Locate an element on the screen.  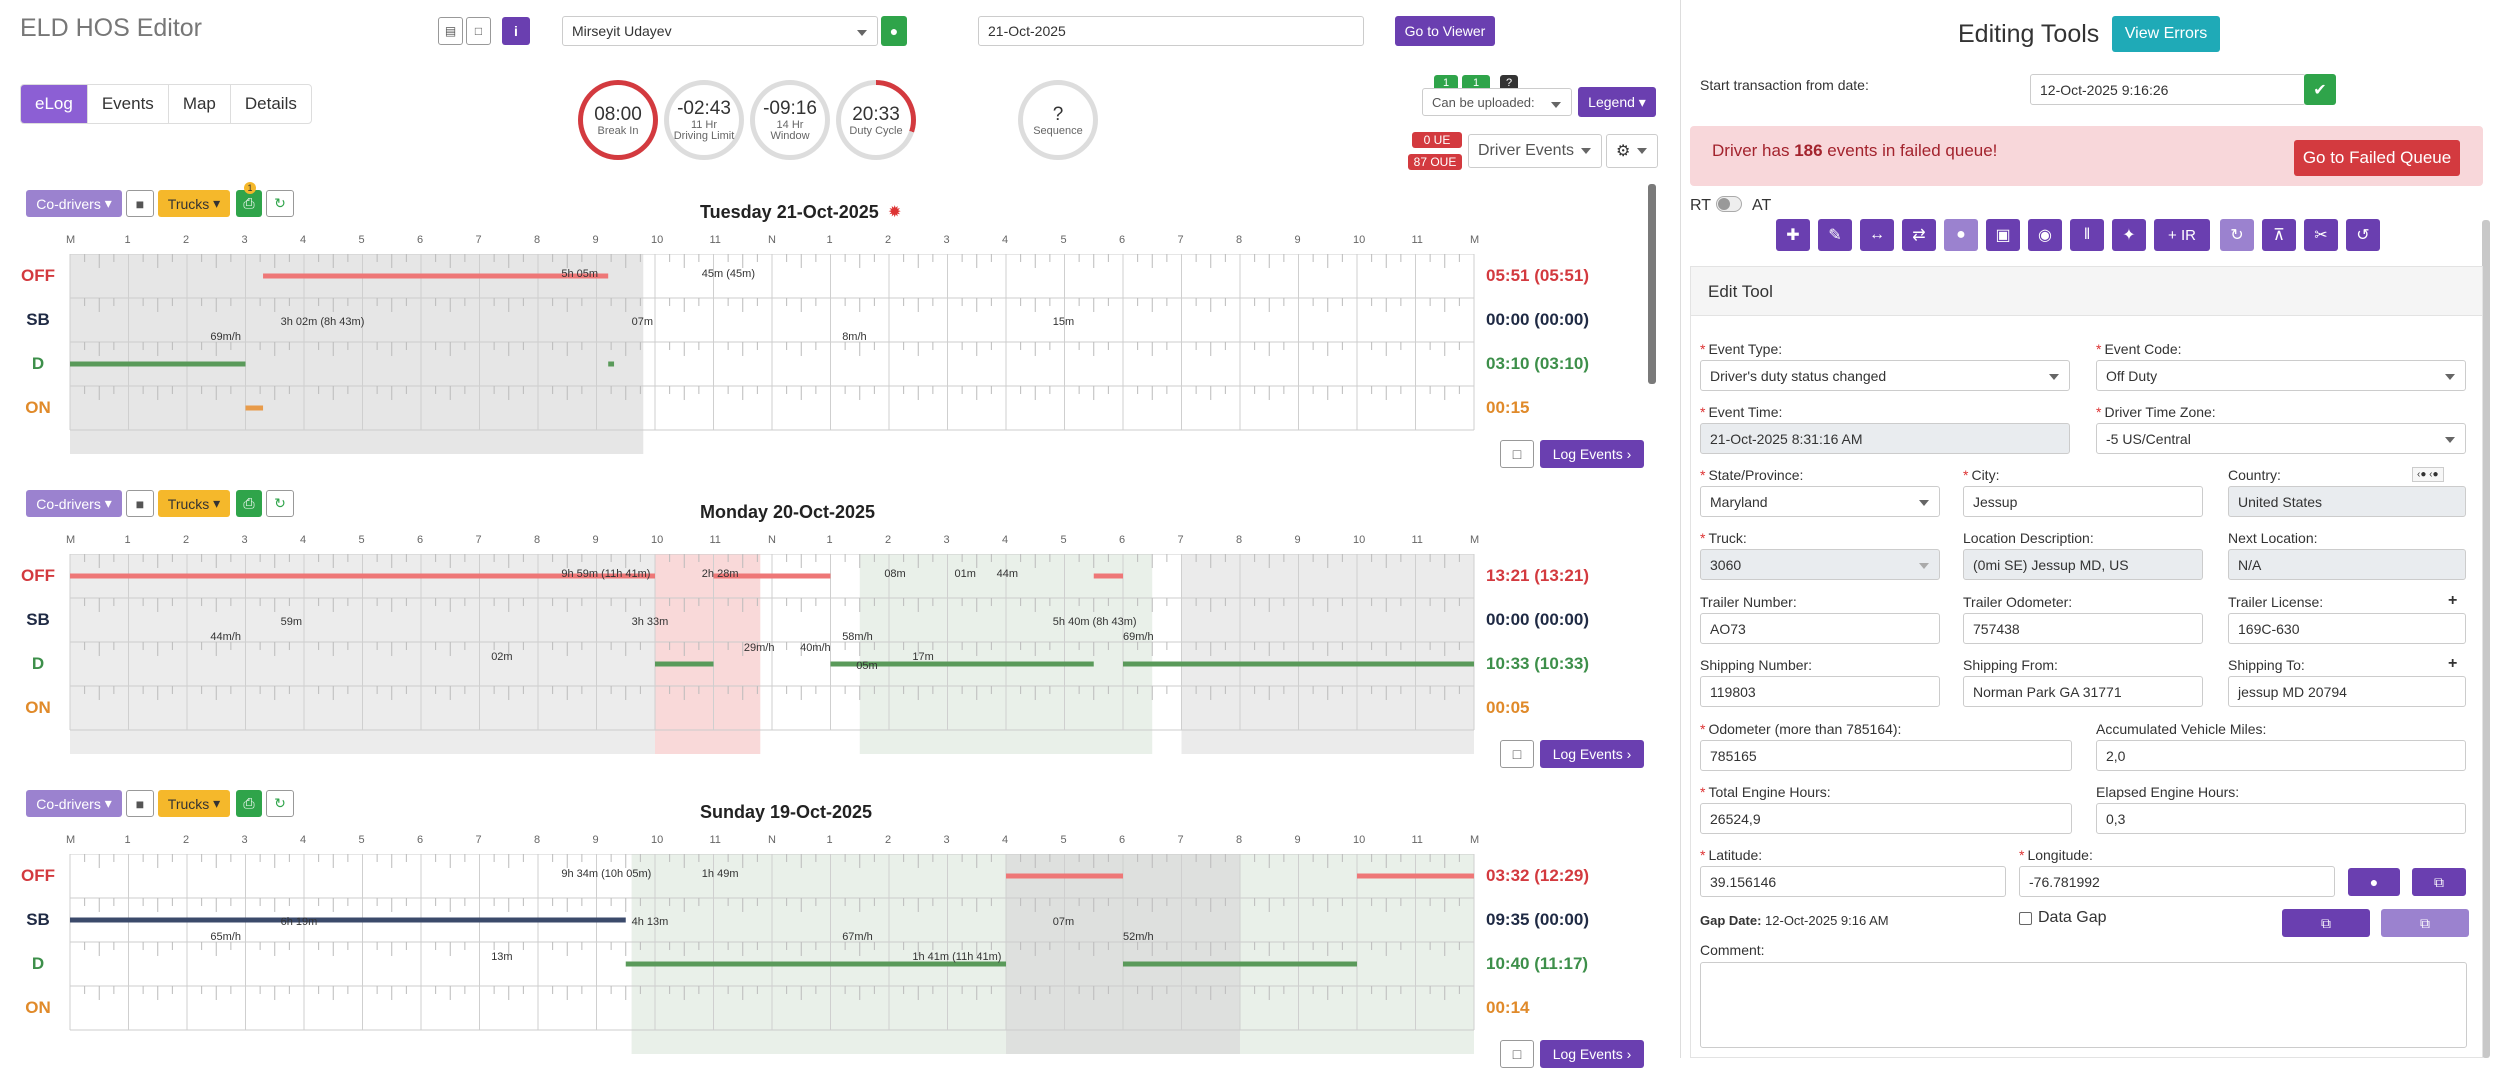
odometer-input: 785165 is located at coordinates (1886, 755).